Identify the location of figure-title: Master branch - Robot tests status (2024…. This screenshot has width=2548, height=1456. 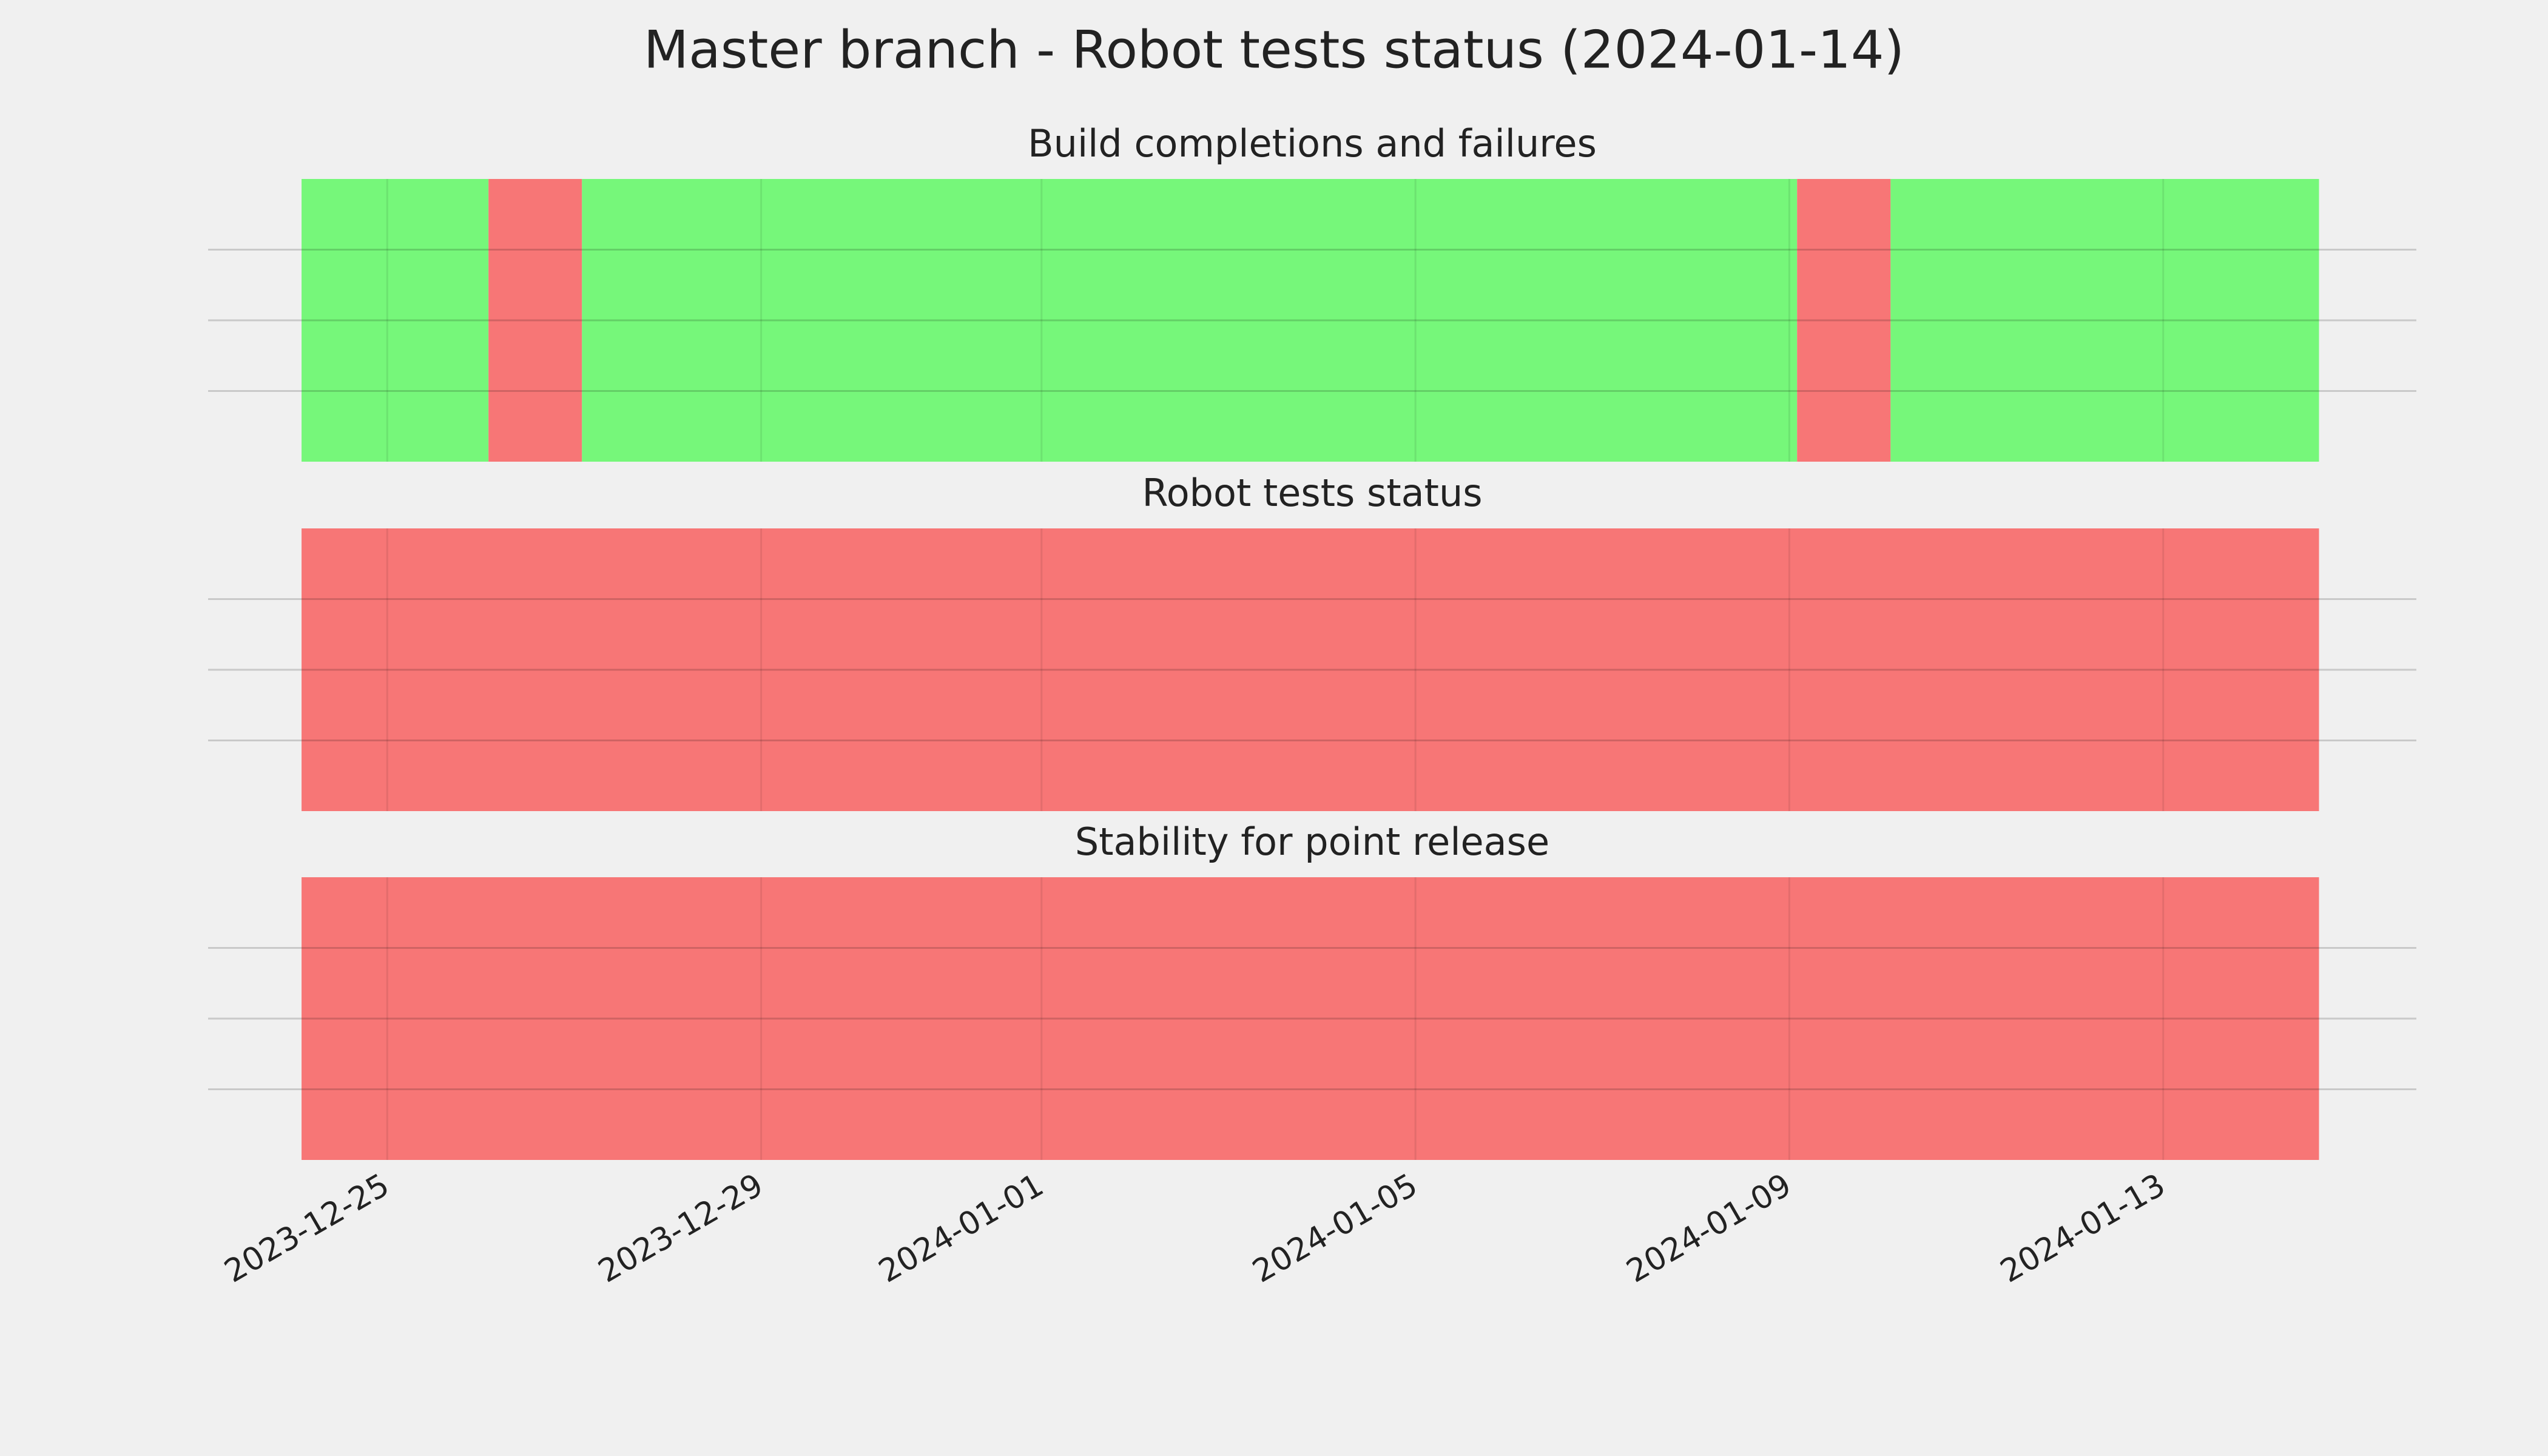
(1274, 49).